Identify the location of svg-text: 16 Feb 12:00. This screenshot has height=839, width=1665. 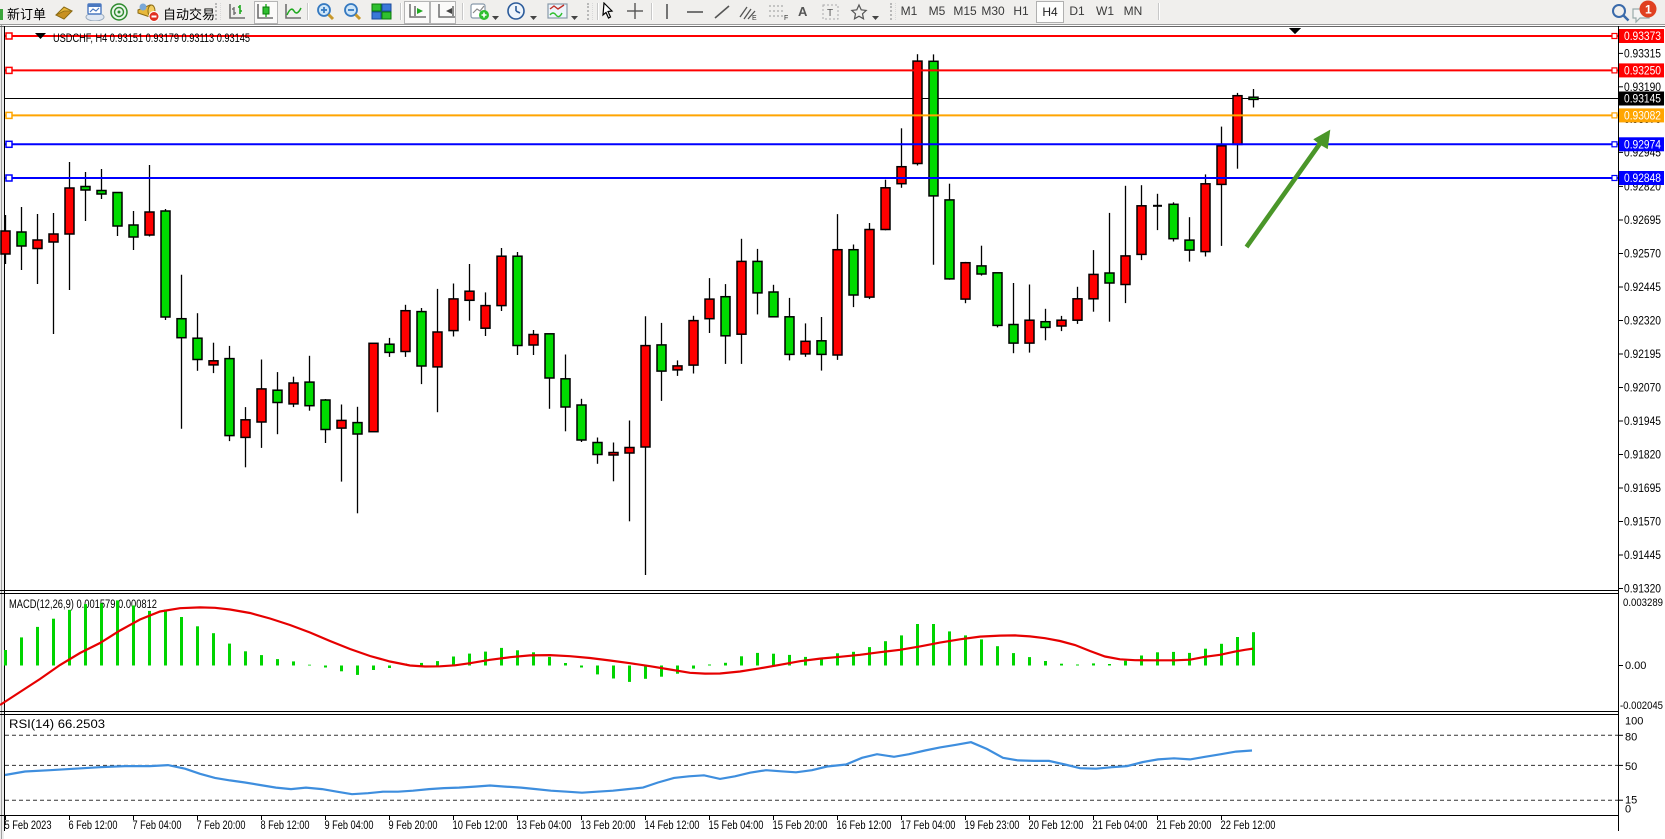
(864, 826).